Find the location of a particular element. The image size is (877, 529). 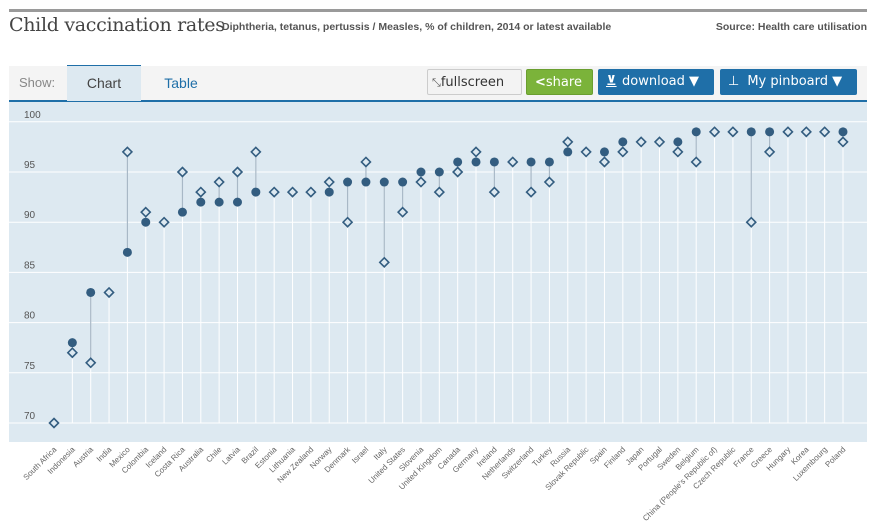

pin-icon: ⊥ is located at coordinates (734, 81).